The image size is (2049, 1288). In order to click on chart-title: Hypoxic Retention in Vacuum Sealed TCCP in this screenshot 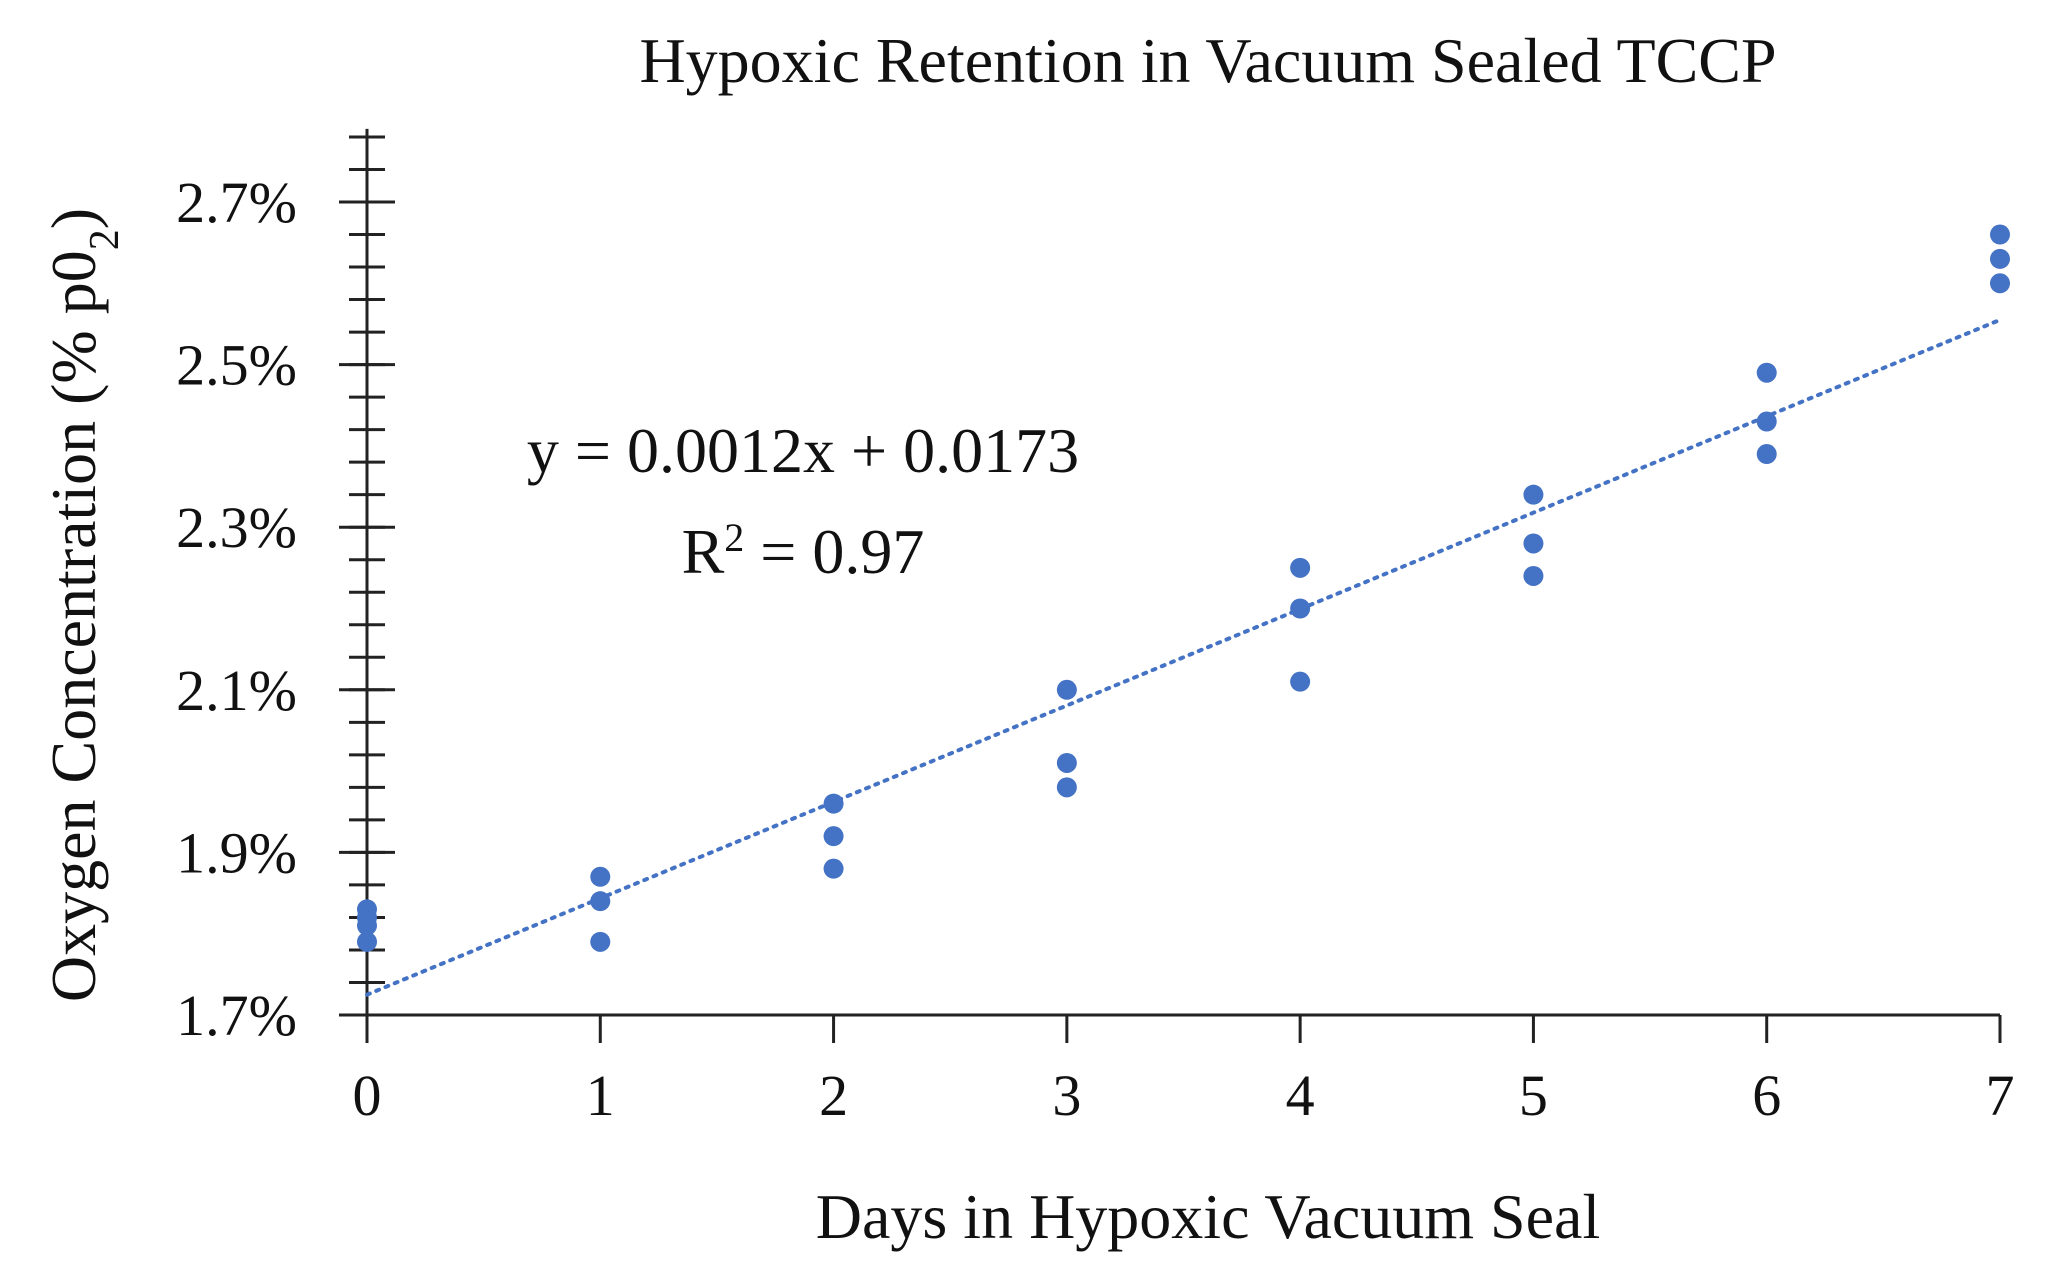, I will do `click(1207, 60)`.